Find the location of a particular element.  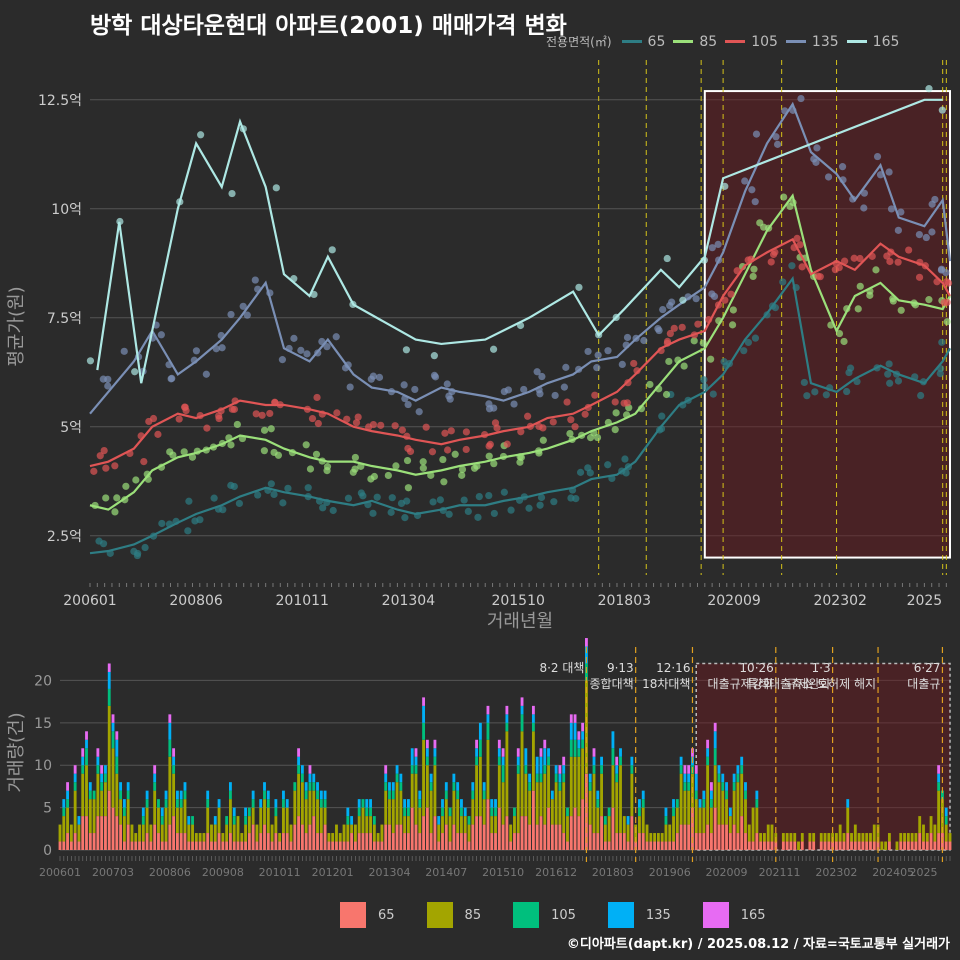

legend-item-65: 65 is located at coordinates (643, 42).